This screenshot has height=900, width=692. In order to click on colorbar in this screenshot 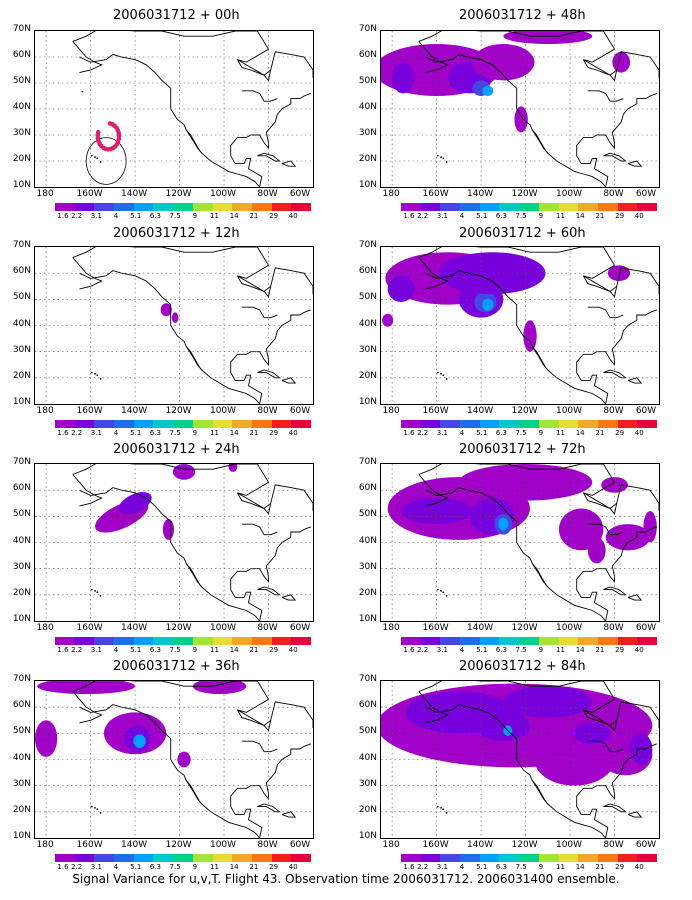, I will do `click(183, 424)`.